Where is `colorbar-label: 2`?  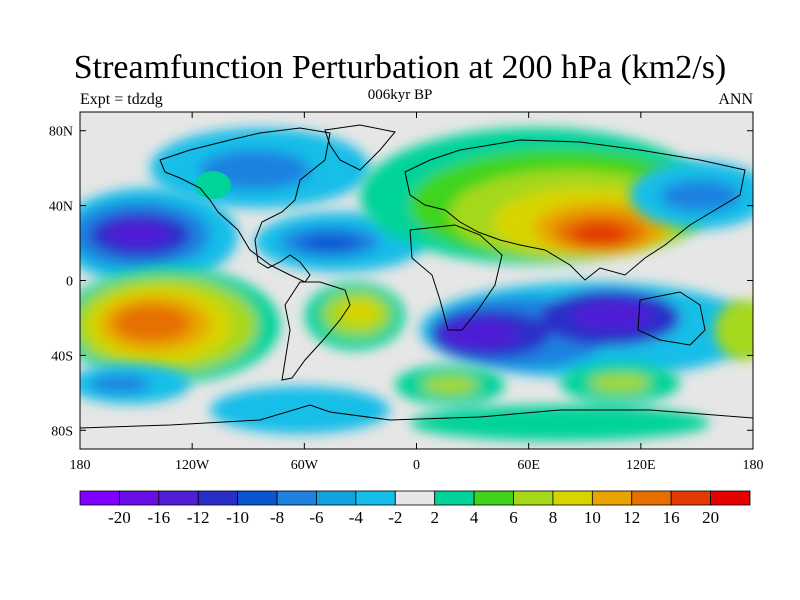
colorbar-label: 2 is located at coordinates (434, 517).